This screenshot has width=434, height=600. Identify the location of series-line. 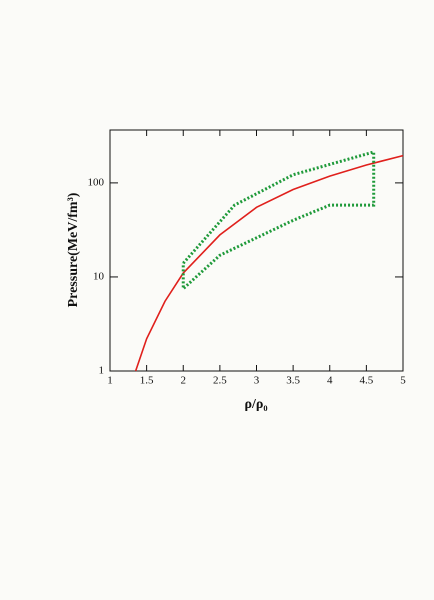
(278, 221).